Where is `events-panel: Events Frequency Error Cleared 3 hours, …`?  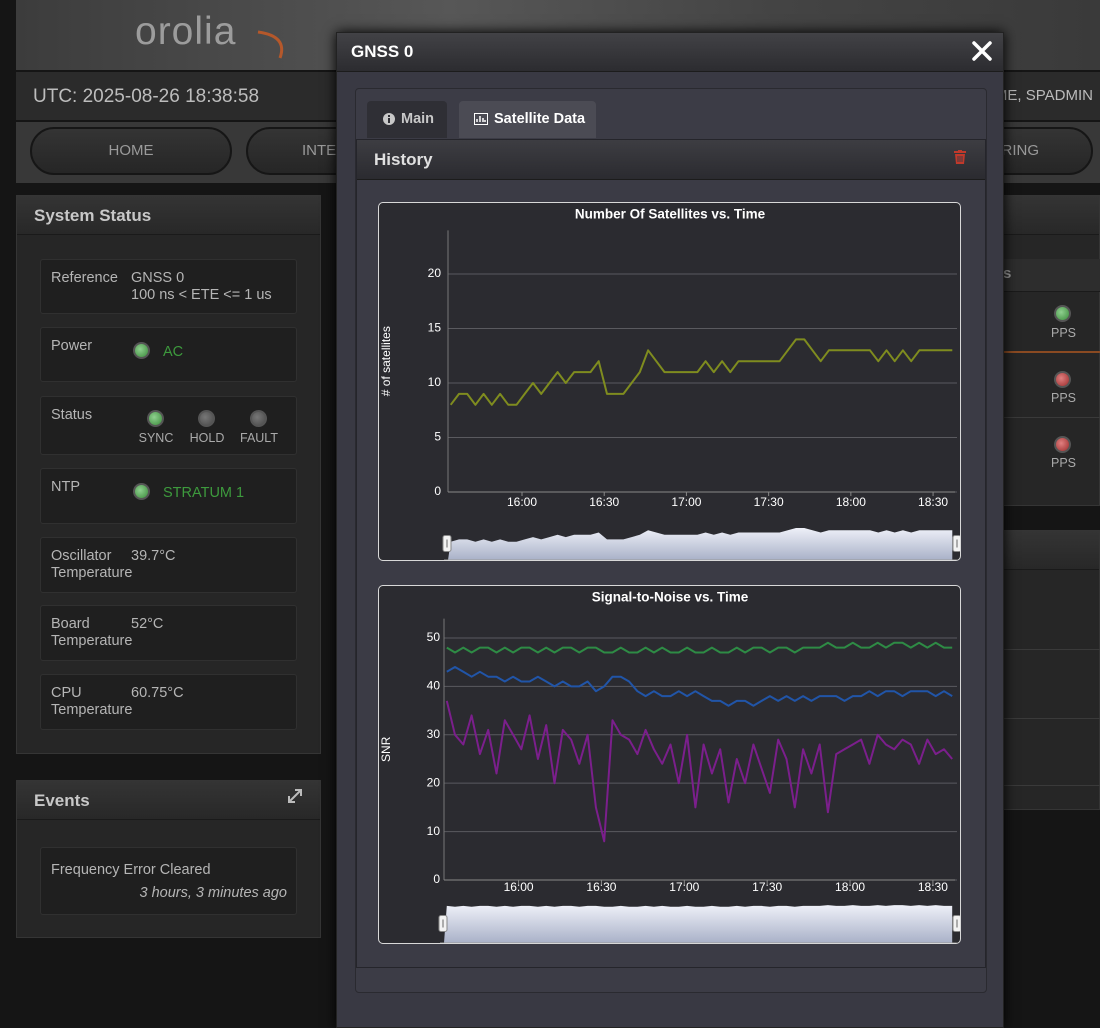 events-panel: Events Frequency Error Cleared 3 hours, … is located at coordinates (168, 859).